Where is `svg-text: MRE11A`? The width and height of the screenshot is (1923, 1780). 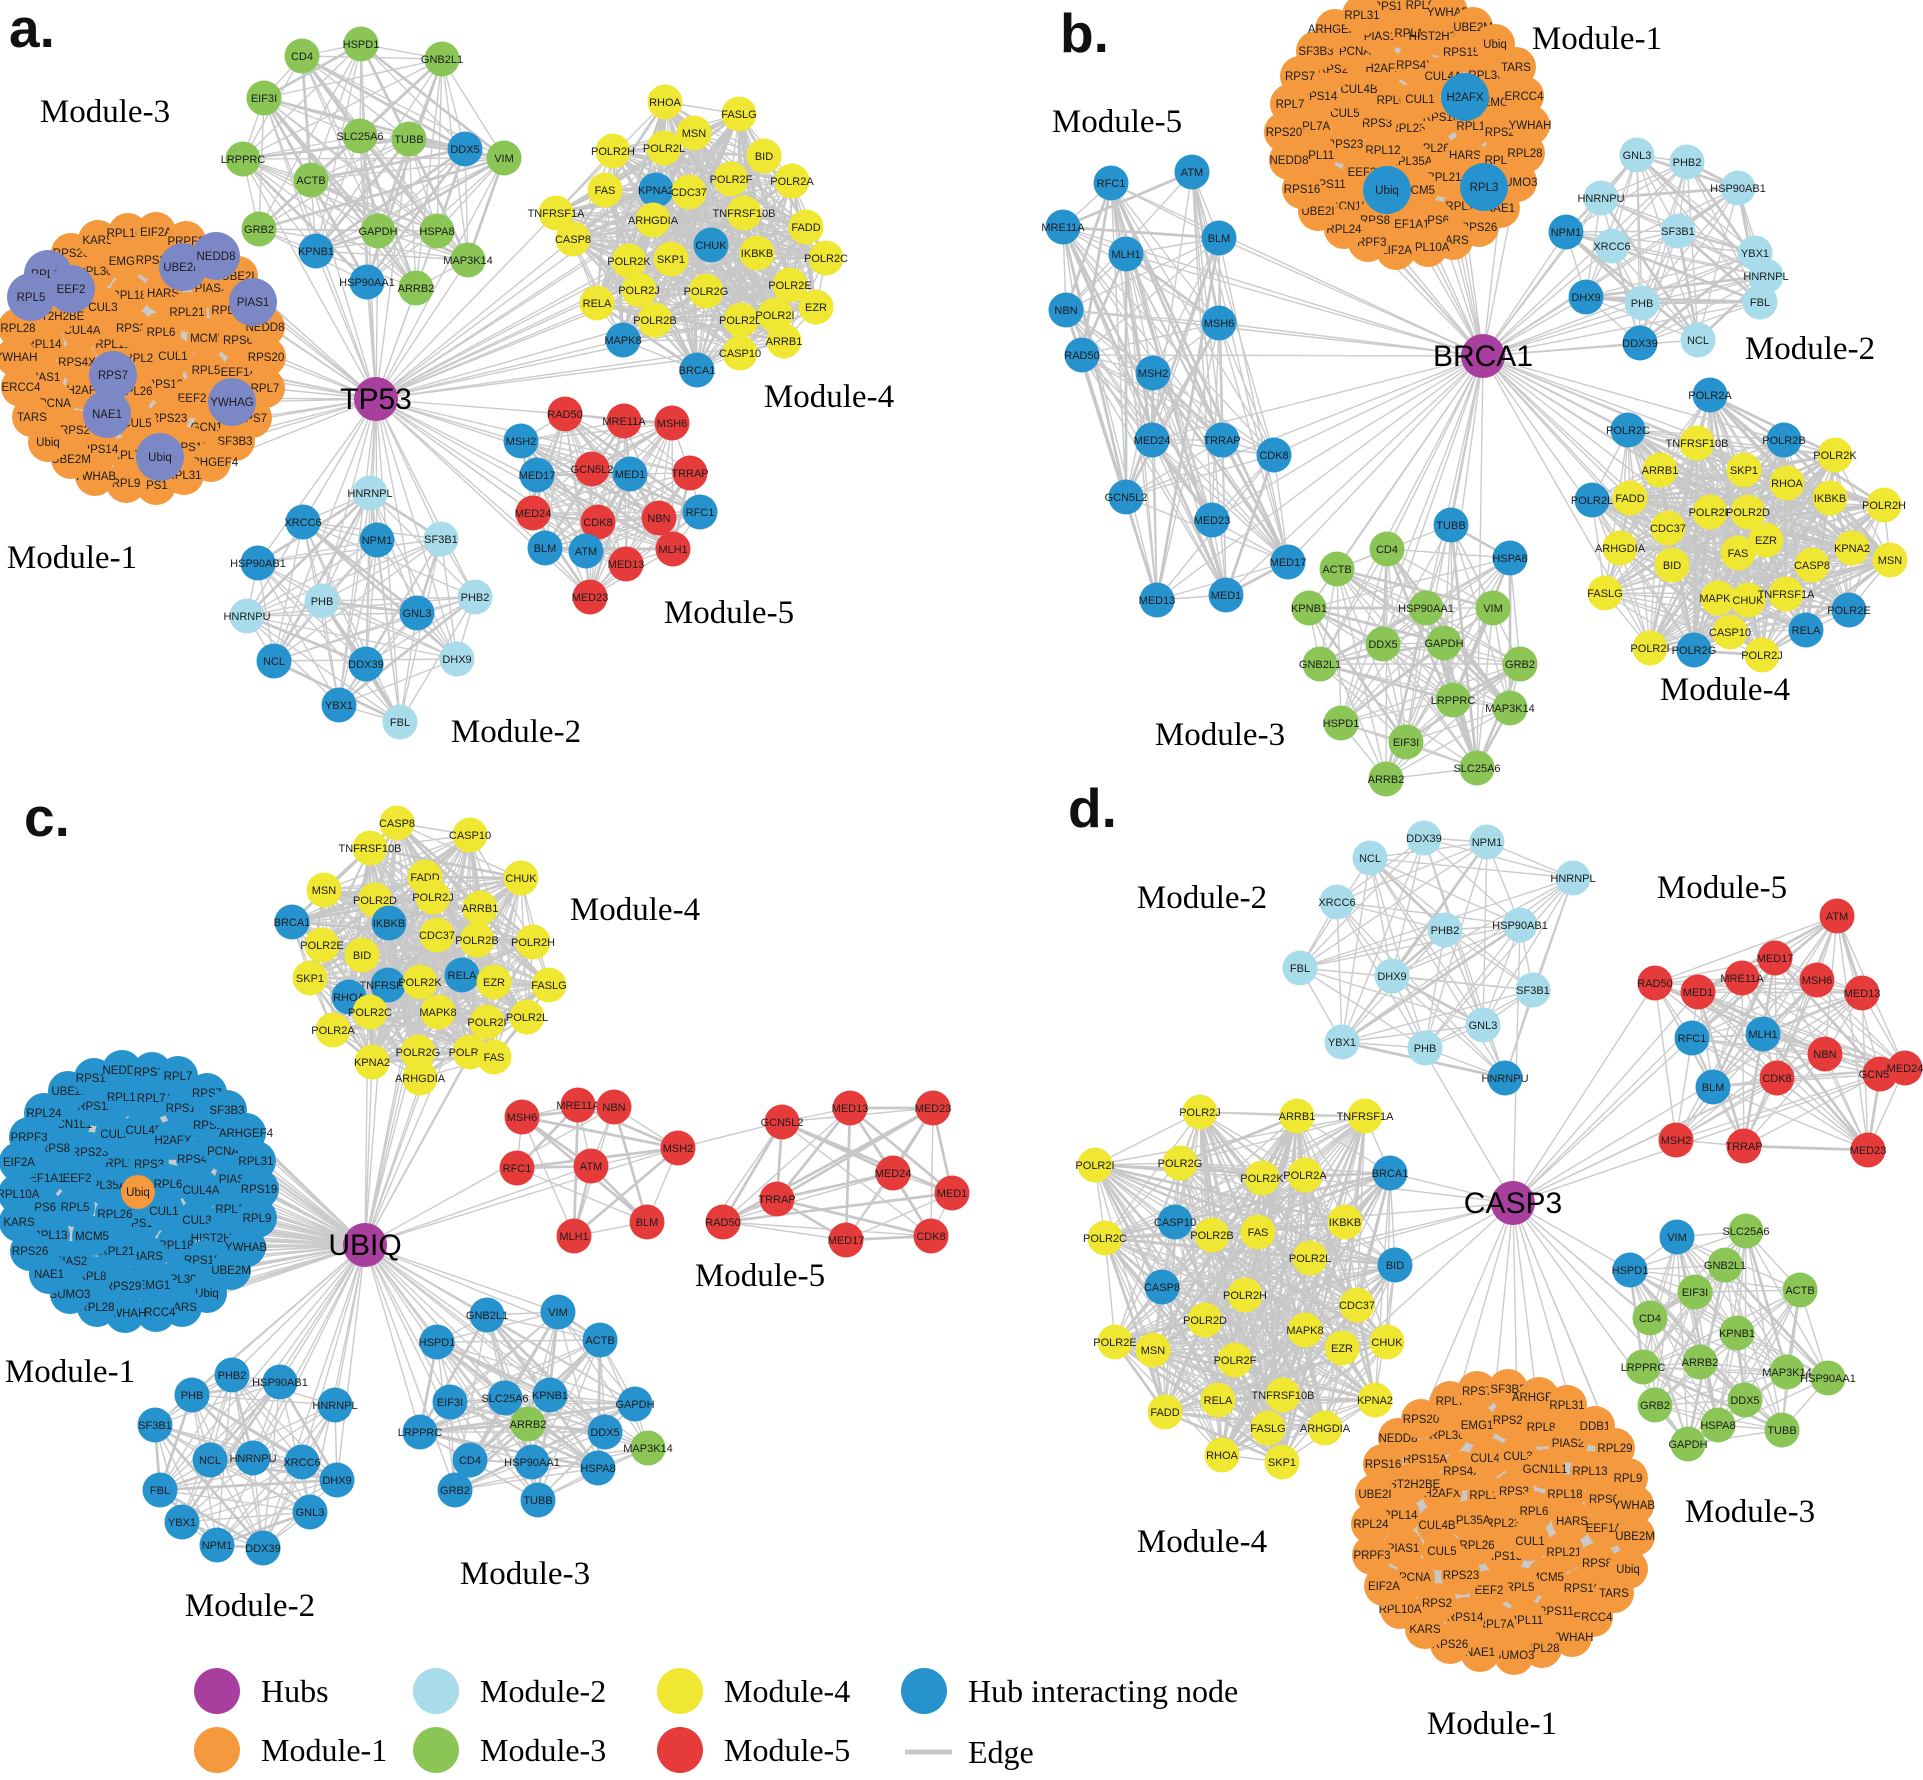
svg-text: MRE11A is located at coordinates (624, 422).